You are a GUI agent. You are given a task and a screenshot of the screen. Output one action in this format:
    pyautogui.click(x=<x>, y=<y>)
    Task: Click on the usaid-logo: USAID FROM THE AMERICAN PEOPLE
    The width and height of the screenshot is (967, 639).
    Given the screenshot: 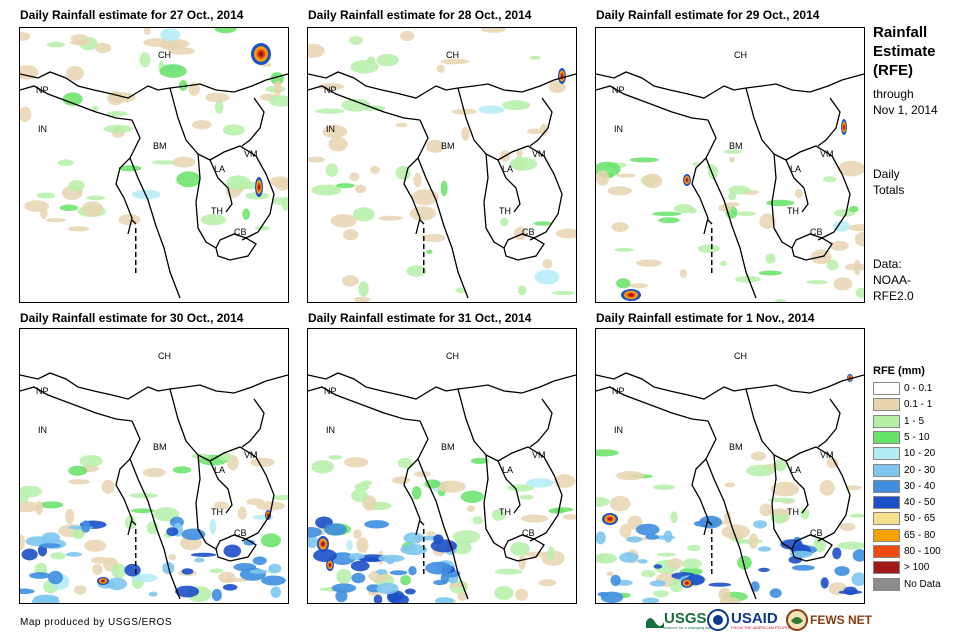 What is the action you would take?
    pyautogui.click(x=749, y=620)
    